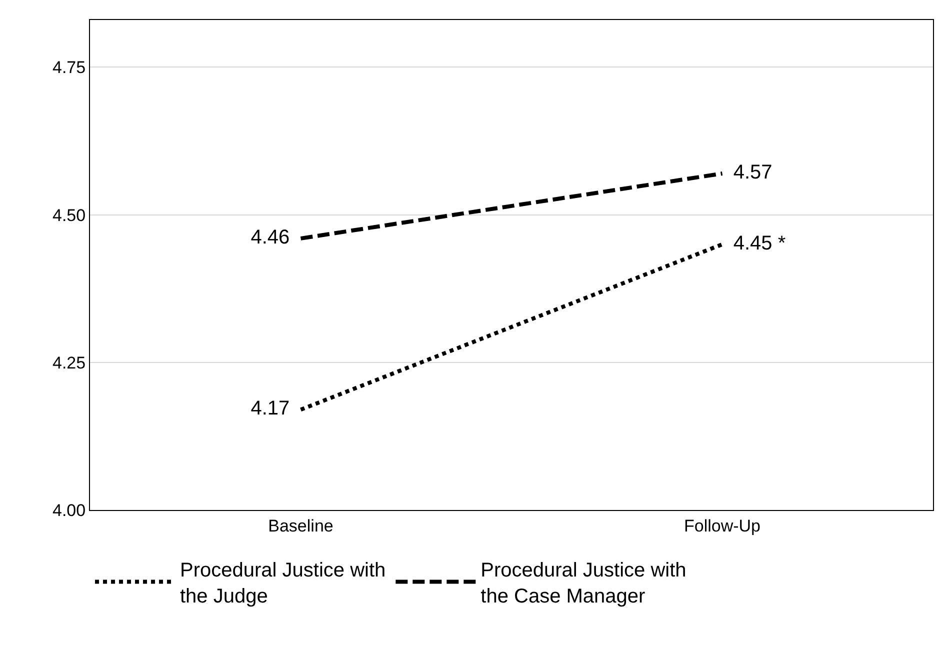 This screenshot has width=943, height=660. What do you see at coordinates (69, 68) in the screenshot?
I see `y-tick-label: 4.75` at bounding box center [69, 68].